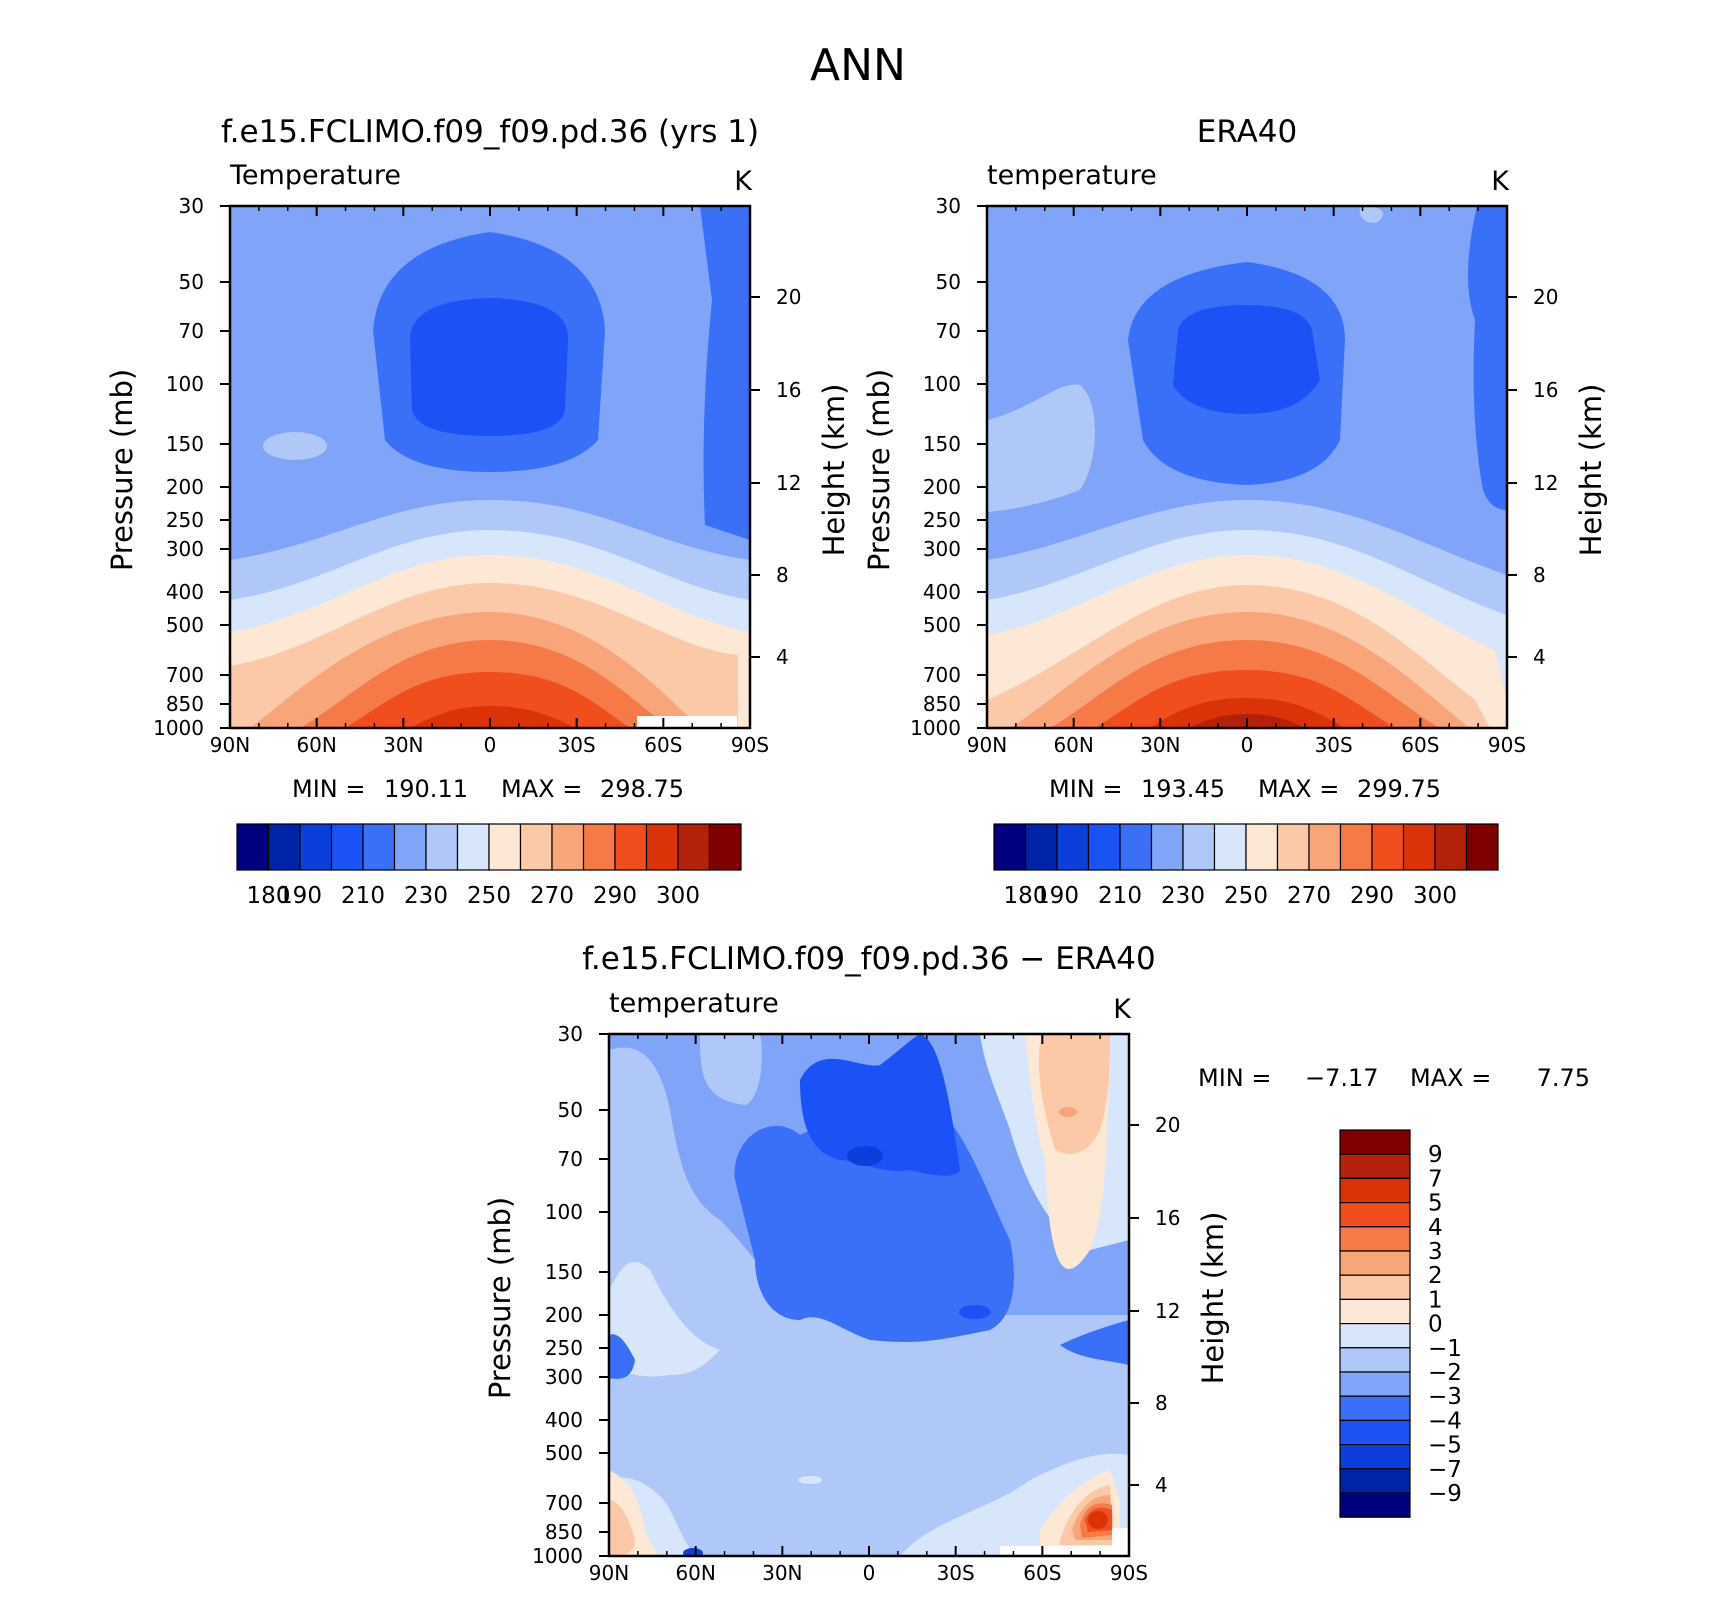  What do you see at coordinates (1399, 789) in the screenshot?
I see `panel-obs-max: 299.75` at bounding box center [1399, 789].